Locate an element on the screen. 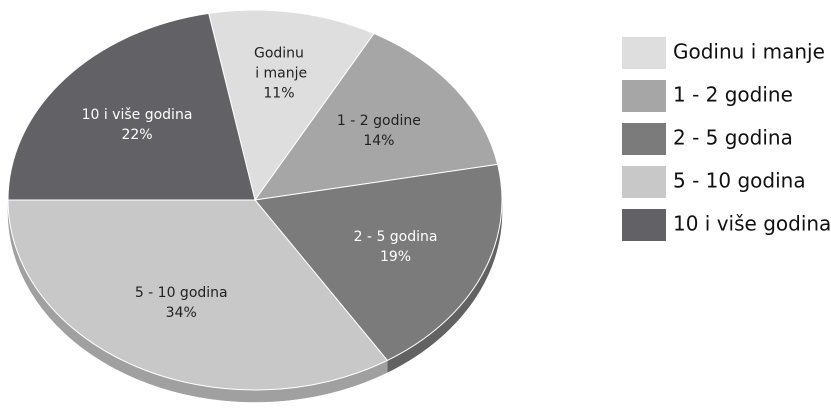 The image size is (831, 413). slice-value-label: 22% is located at coordinates (136, 135).